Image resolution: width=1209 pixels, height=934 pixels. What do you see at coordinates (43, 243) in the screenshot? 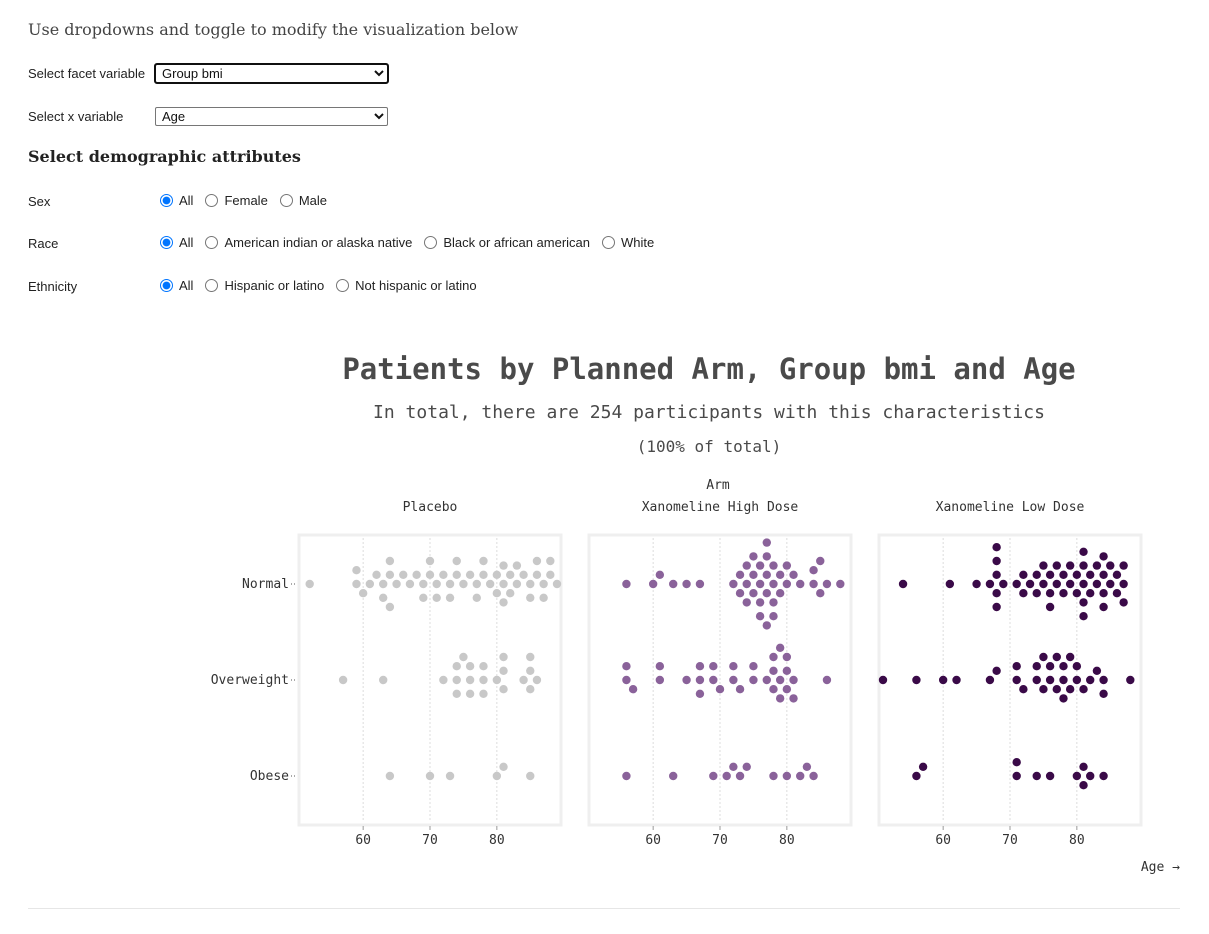
I see `race-label: Race` at bounding box center [43, 243].